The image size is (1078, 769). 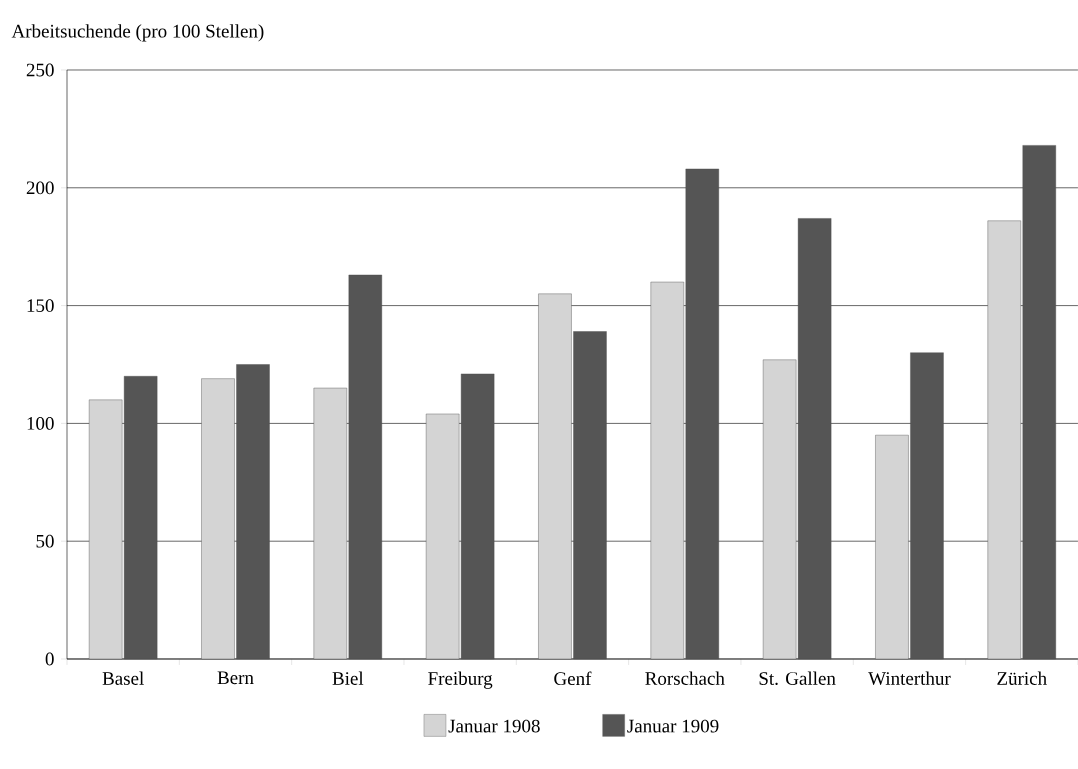 What do you see at coordinates (235, 678) in the screenshot?
I see `x-tick-label: Bern` at bounding box center [235, 678].